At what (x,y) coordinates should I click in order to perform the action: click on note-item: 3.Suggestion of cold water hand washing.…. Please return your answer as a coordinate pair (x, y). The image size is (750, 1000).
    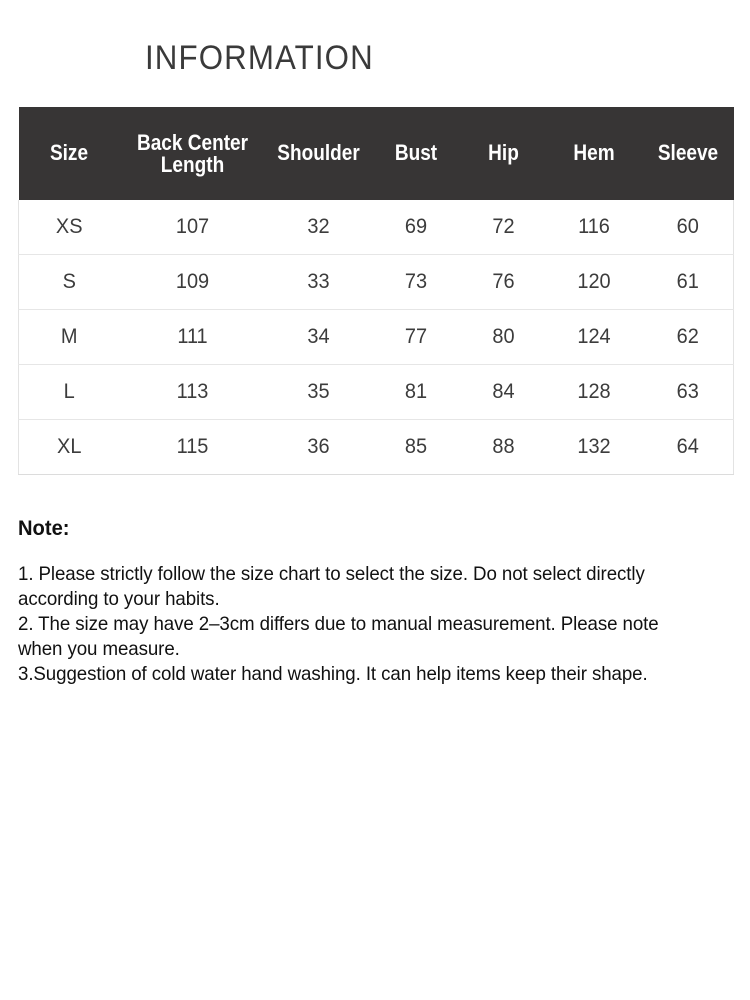
    Looking at the image, I should click on (333, 674).